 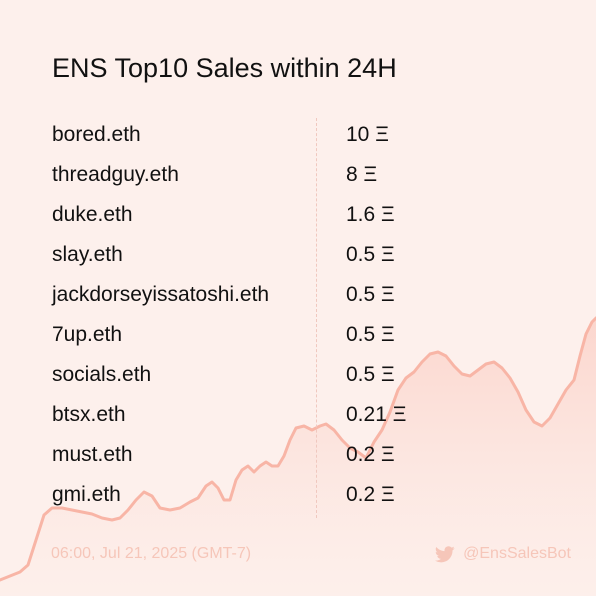 I want to click on footer-handle: @EnsSalesBot, so click(x=503, y=554).